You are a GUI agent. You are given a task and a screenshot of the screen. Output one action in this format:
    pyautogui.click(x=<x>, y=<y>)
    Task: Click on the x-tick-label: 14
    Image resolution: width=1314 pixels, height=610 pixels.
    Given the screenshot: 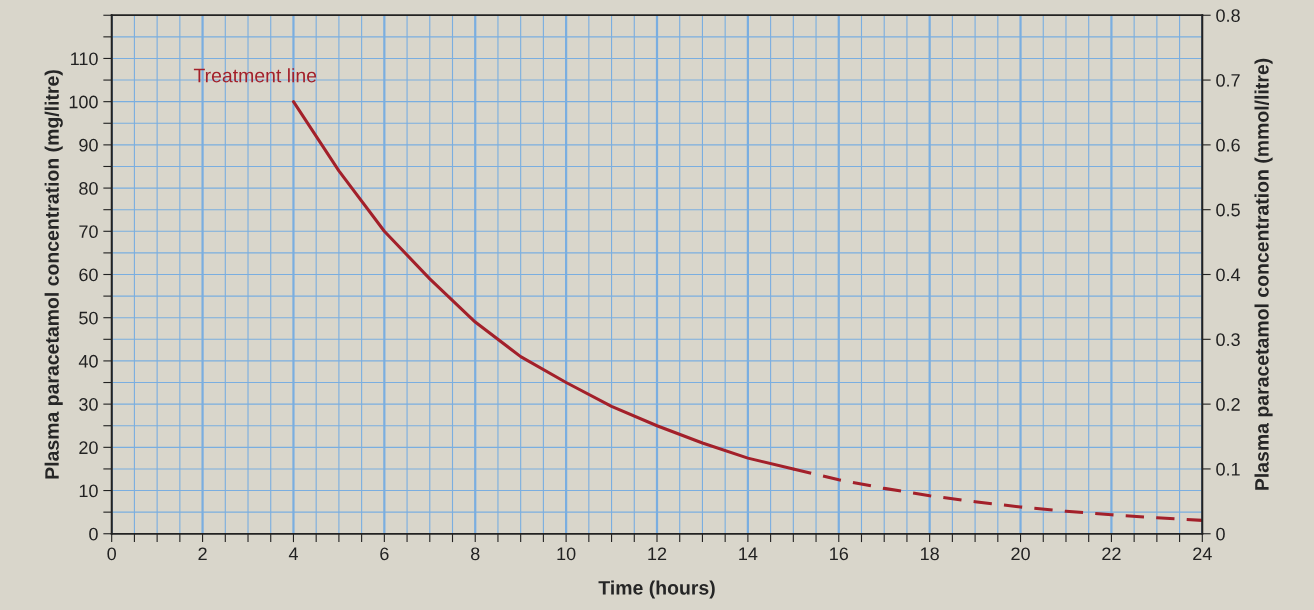 What is the action you would take?
    pyautogui.click(x=748, y=554)
    